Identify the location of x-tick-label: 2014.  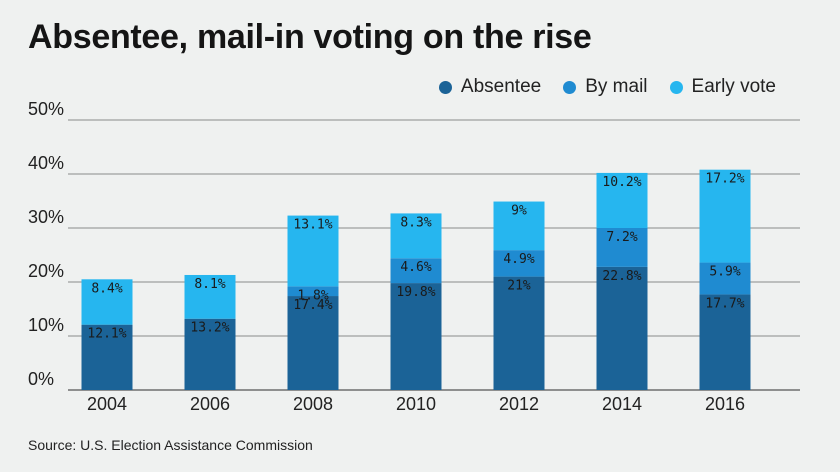
(622, 404).